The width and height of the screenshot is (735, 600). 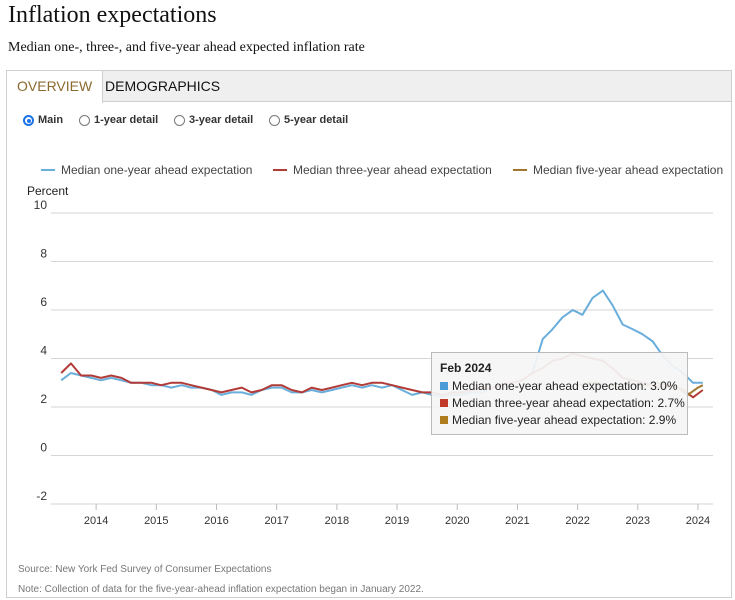 I want to click on x-tick-label: 2015, so click(x=156, y=521).